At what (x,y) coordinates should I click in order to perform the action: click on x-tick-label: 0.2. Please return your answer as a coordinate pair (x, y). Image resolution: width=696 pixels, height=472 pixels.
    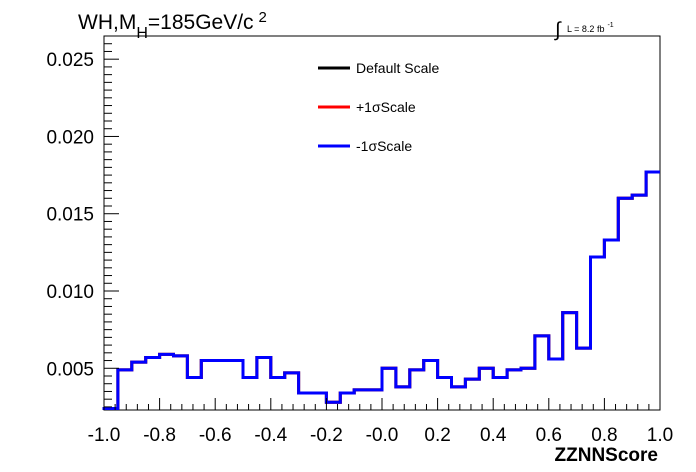
    Looking at the image, I should click on (437, 435).